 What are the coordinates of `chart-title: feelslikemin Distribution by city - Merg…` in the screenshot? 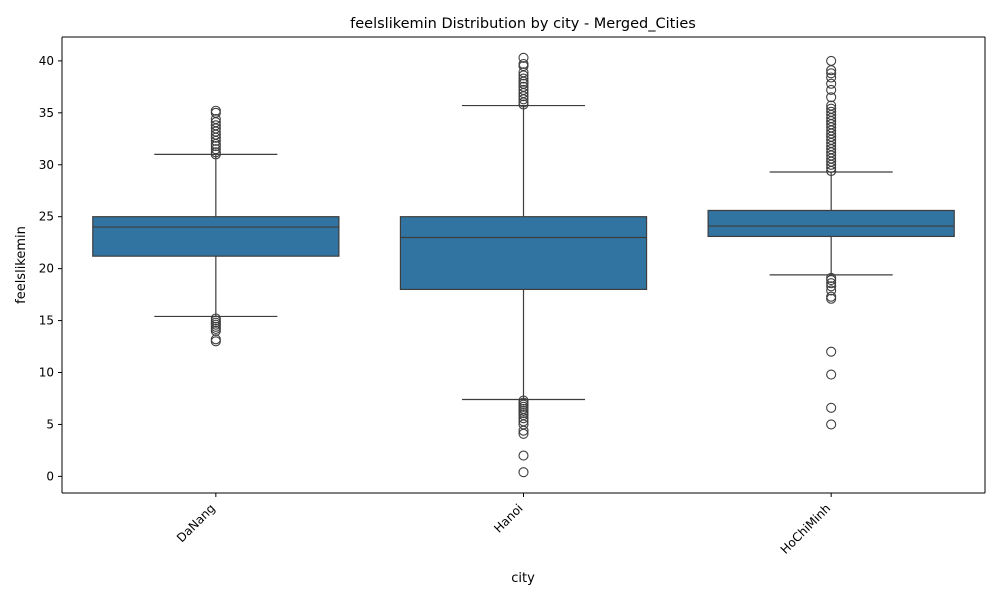 It's located at (523, 24).